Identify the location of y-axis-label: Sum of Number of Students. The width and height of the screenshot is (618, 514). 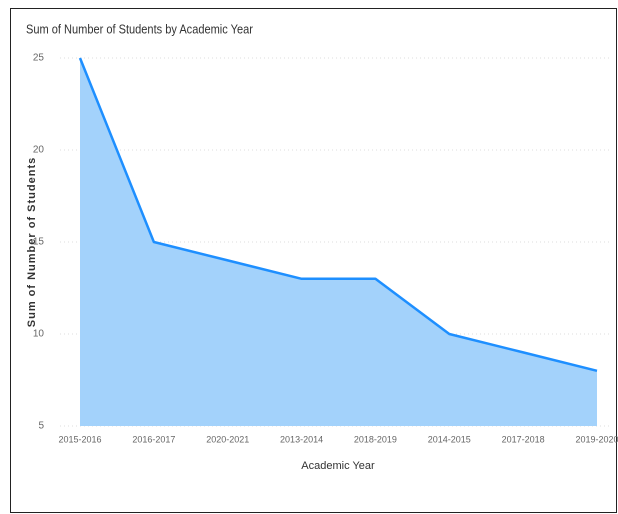
(32, 242).